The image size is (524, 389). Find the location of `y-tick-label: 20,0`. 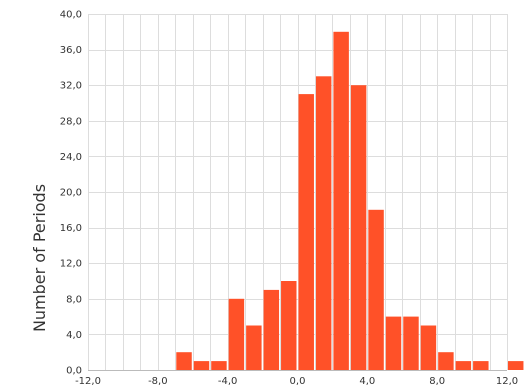

y-tick-label: 20,0 is located at coordinates (71, 193).